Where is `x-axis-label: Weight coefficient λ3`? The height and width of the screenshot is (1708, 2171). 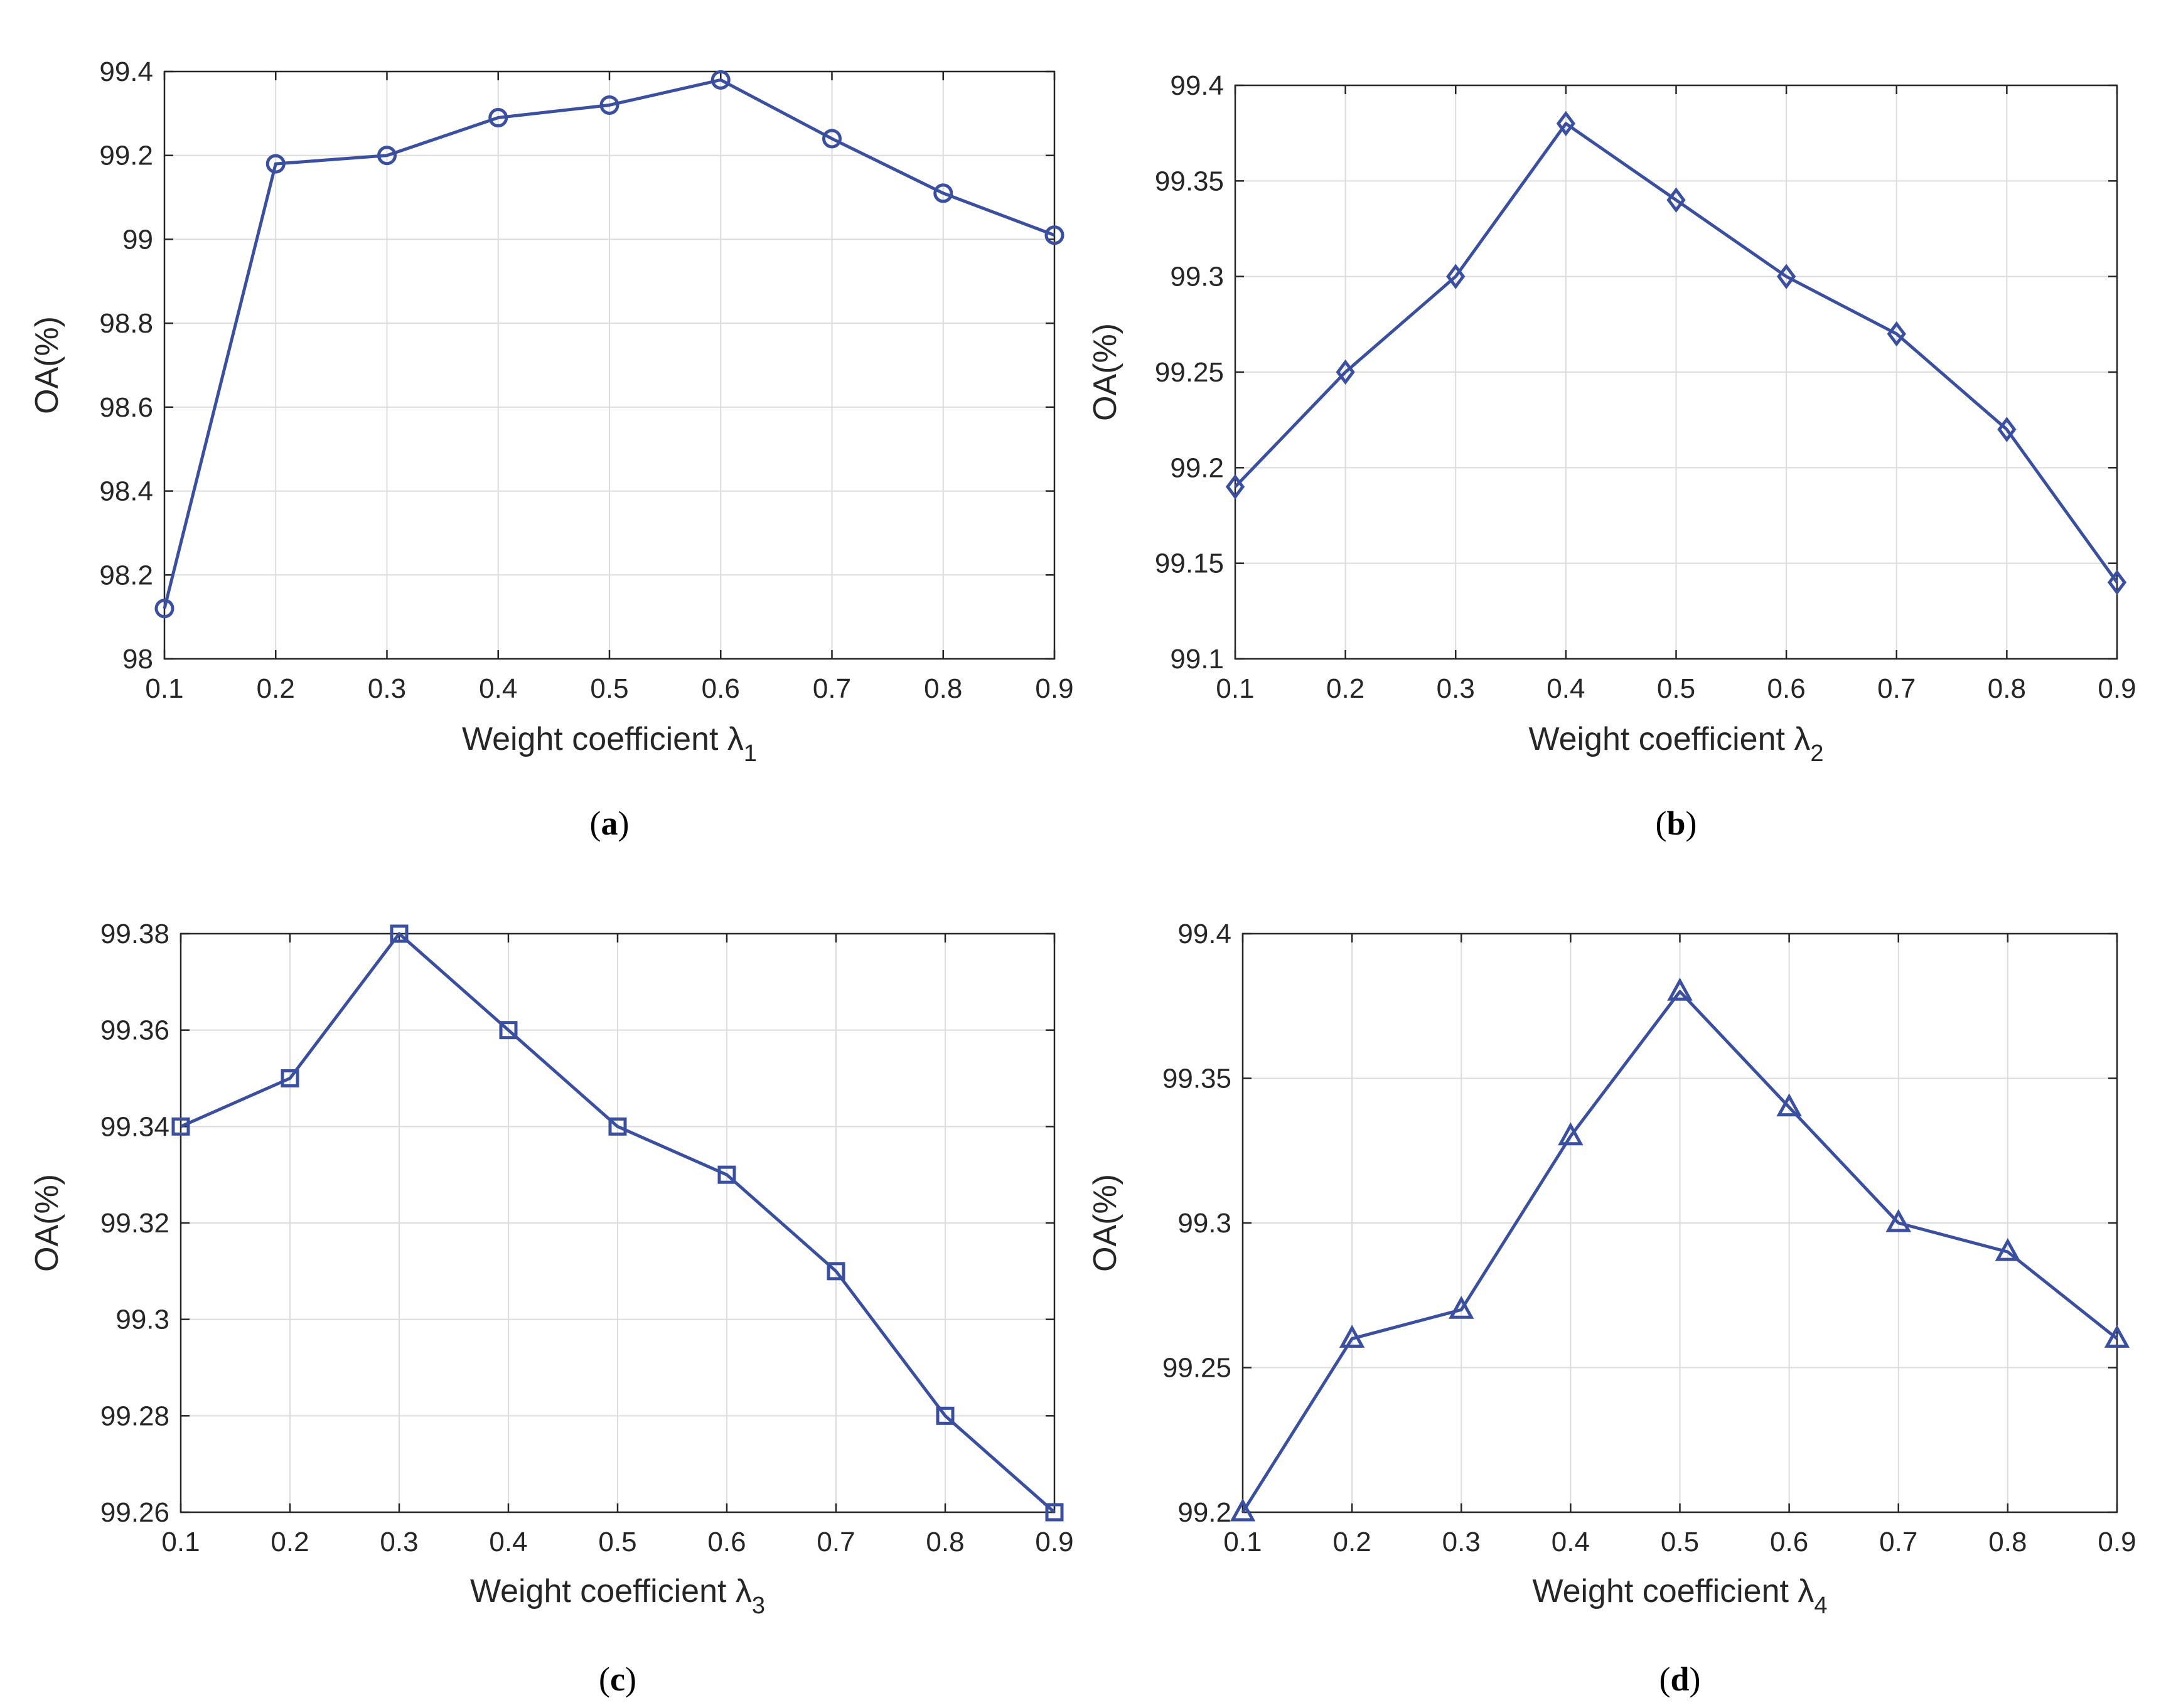 x-axis-label: Weight coefficient λ3 is located at coordinates (617, 1596).